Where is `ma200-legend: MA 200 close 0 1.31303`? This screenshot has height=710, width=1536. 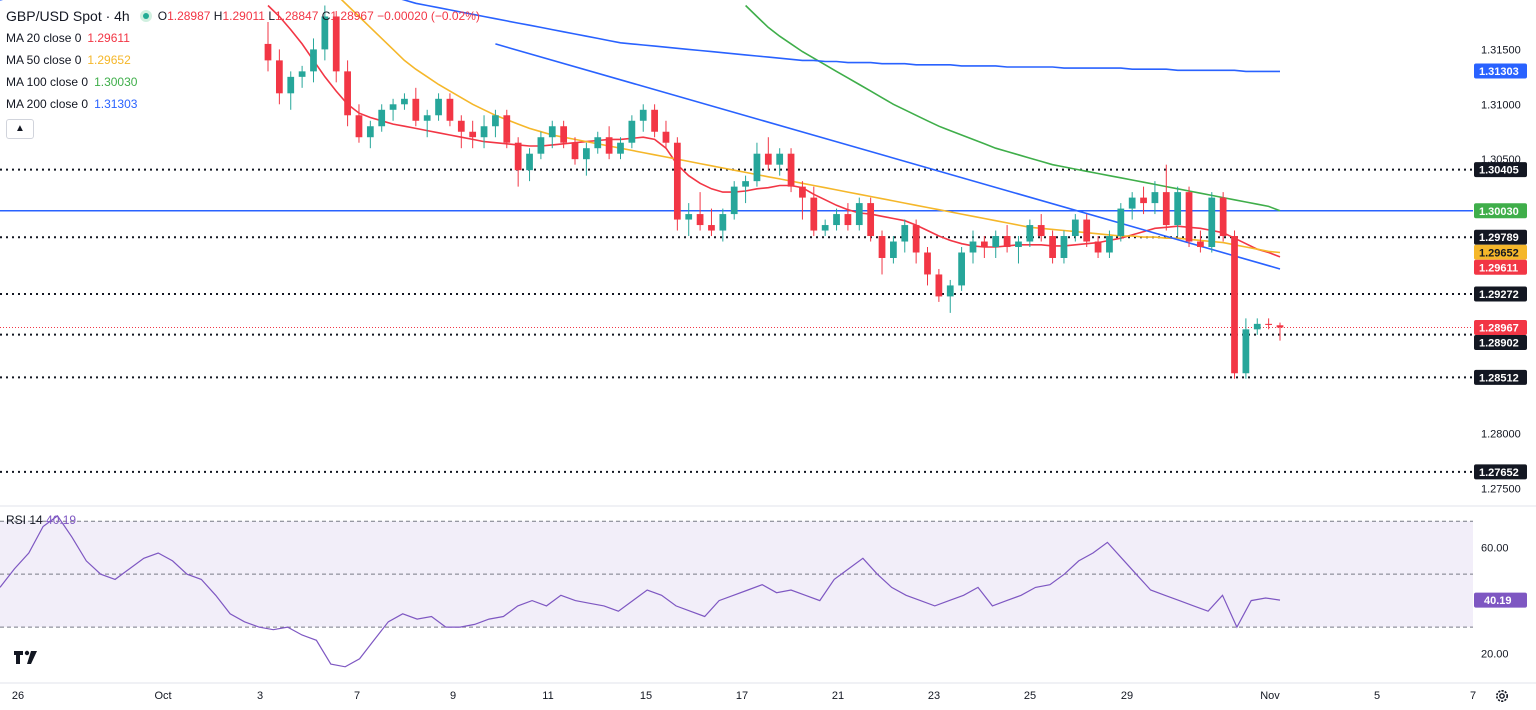 ma200-legend: MA 200 close 0 1.31303 is located at coordinates (243, 104).